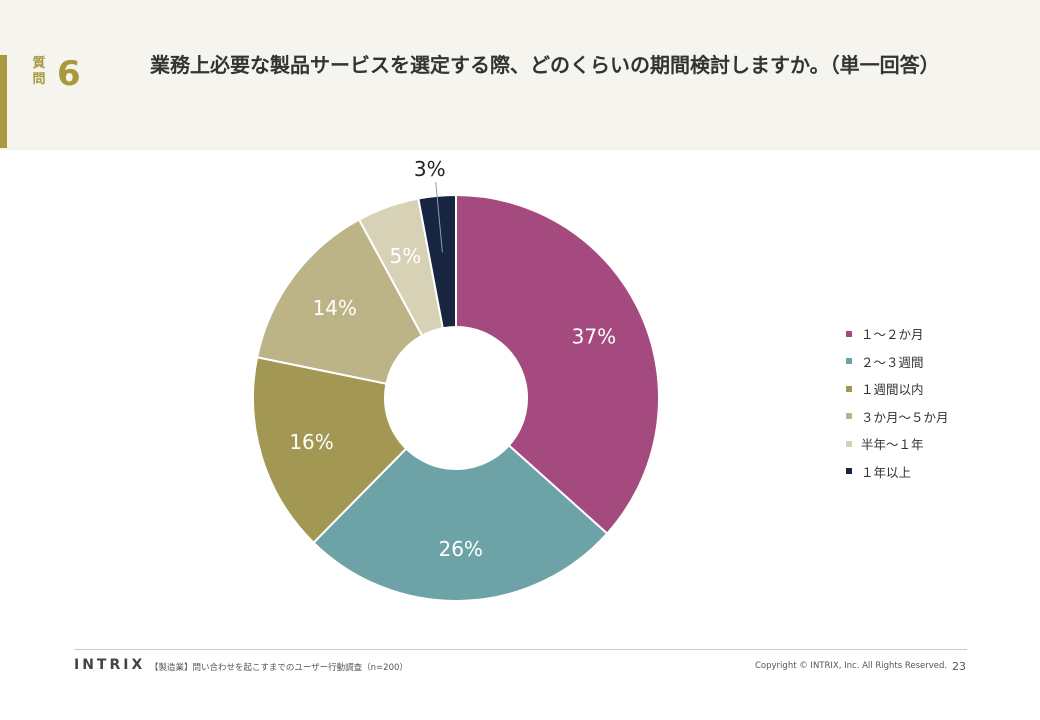  What do you see at coordinates (959, 666) in the screenshot?
I see `page-number: 23` at bounding box center [959, 666].